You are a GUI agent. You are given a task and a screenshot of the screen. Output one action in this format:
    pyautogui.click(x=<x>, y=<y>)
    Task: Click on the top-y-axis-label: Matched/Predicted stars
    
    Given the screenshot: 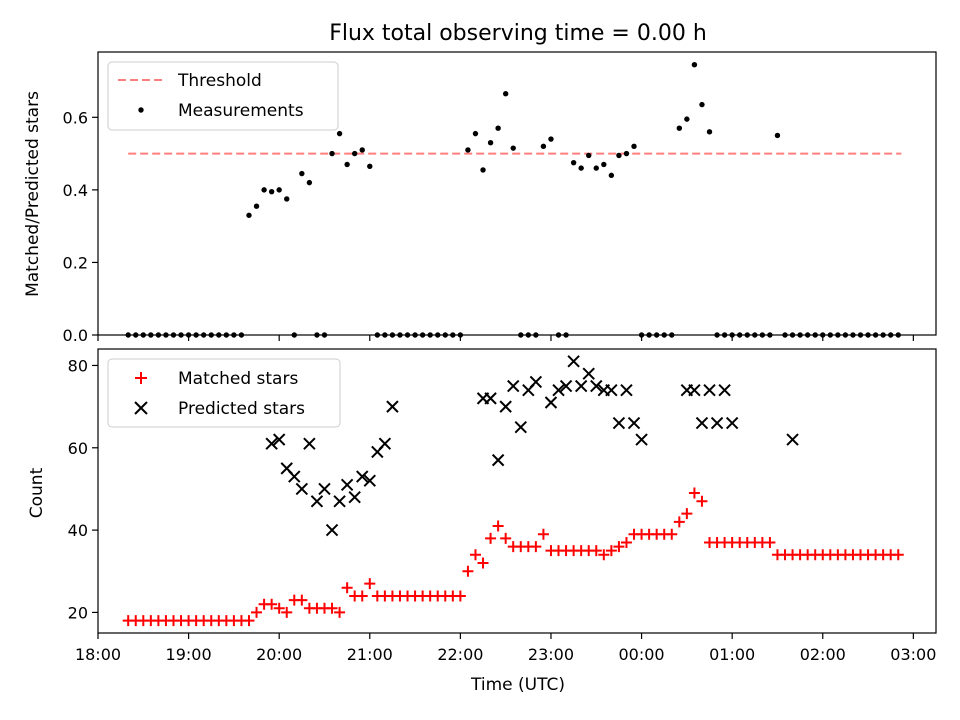 What is the action you would take?
    pyautogui.click(x=33, y=194)
    